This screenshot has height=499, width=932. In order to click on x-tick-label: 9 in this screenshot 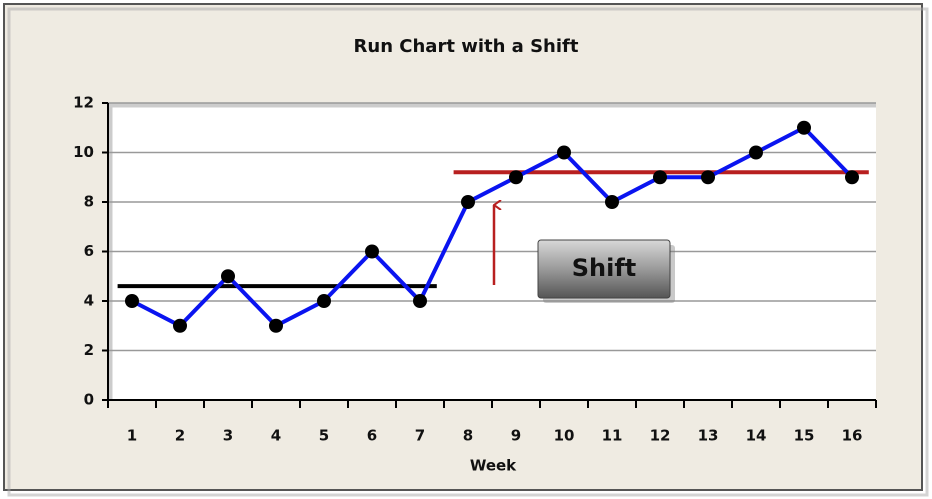, I will do `click(516, 436)`.